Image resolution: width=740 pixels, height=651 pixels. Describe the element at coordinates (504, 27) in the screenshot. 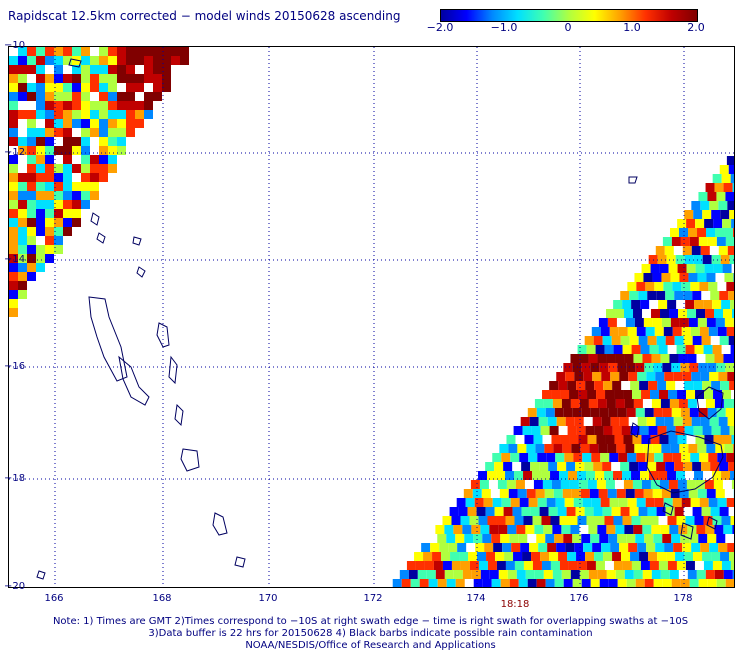

I see `colorbar-tick-label: −1.0` at that location.